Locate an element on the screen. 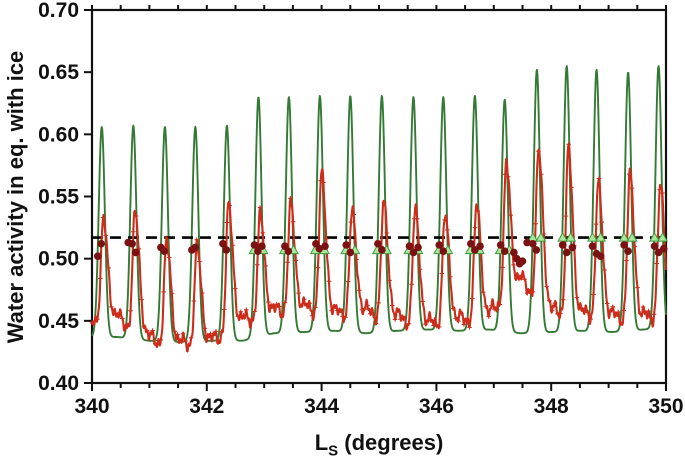  x-tick-label: 346 is located at coordinates (436, 406).